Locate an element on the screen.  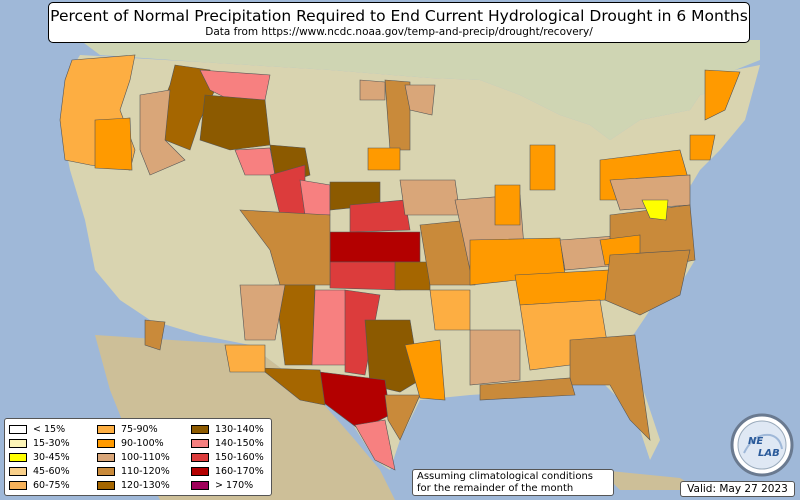
region-new-england is located at coordinates (722, 95).